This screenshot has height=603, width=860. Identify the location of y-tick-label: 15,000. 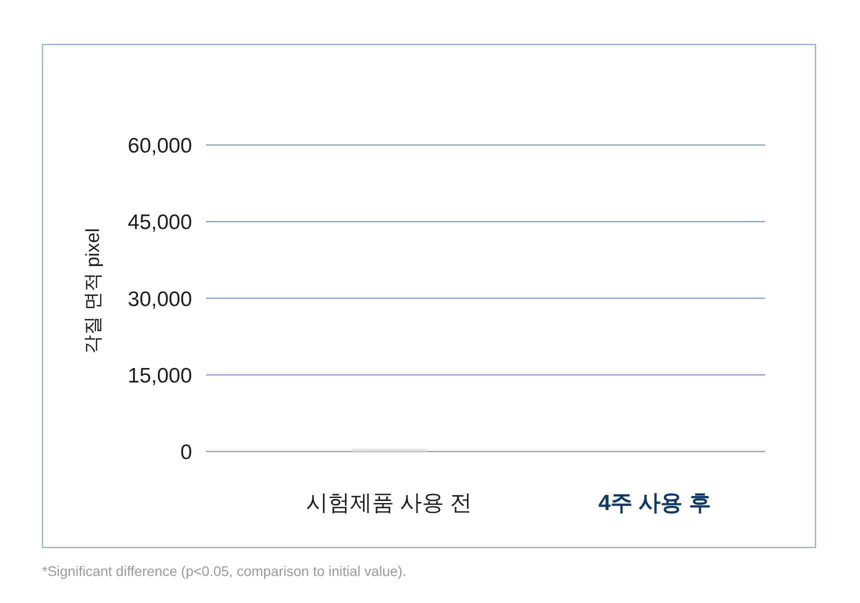
(160, 376).